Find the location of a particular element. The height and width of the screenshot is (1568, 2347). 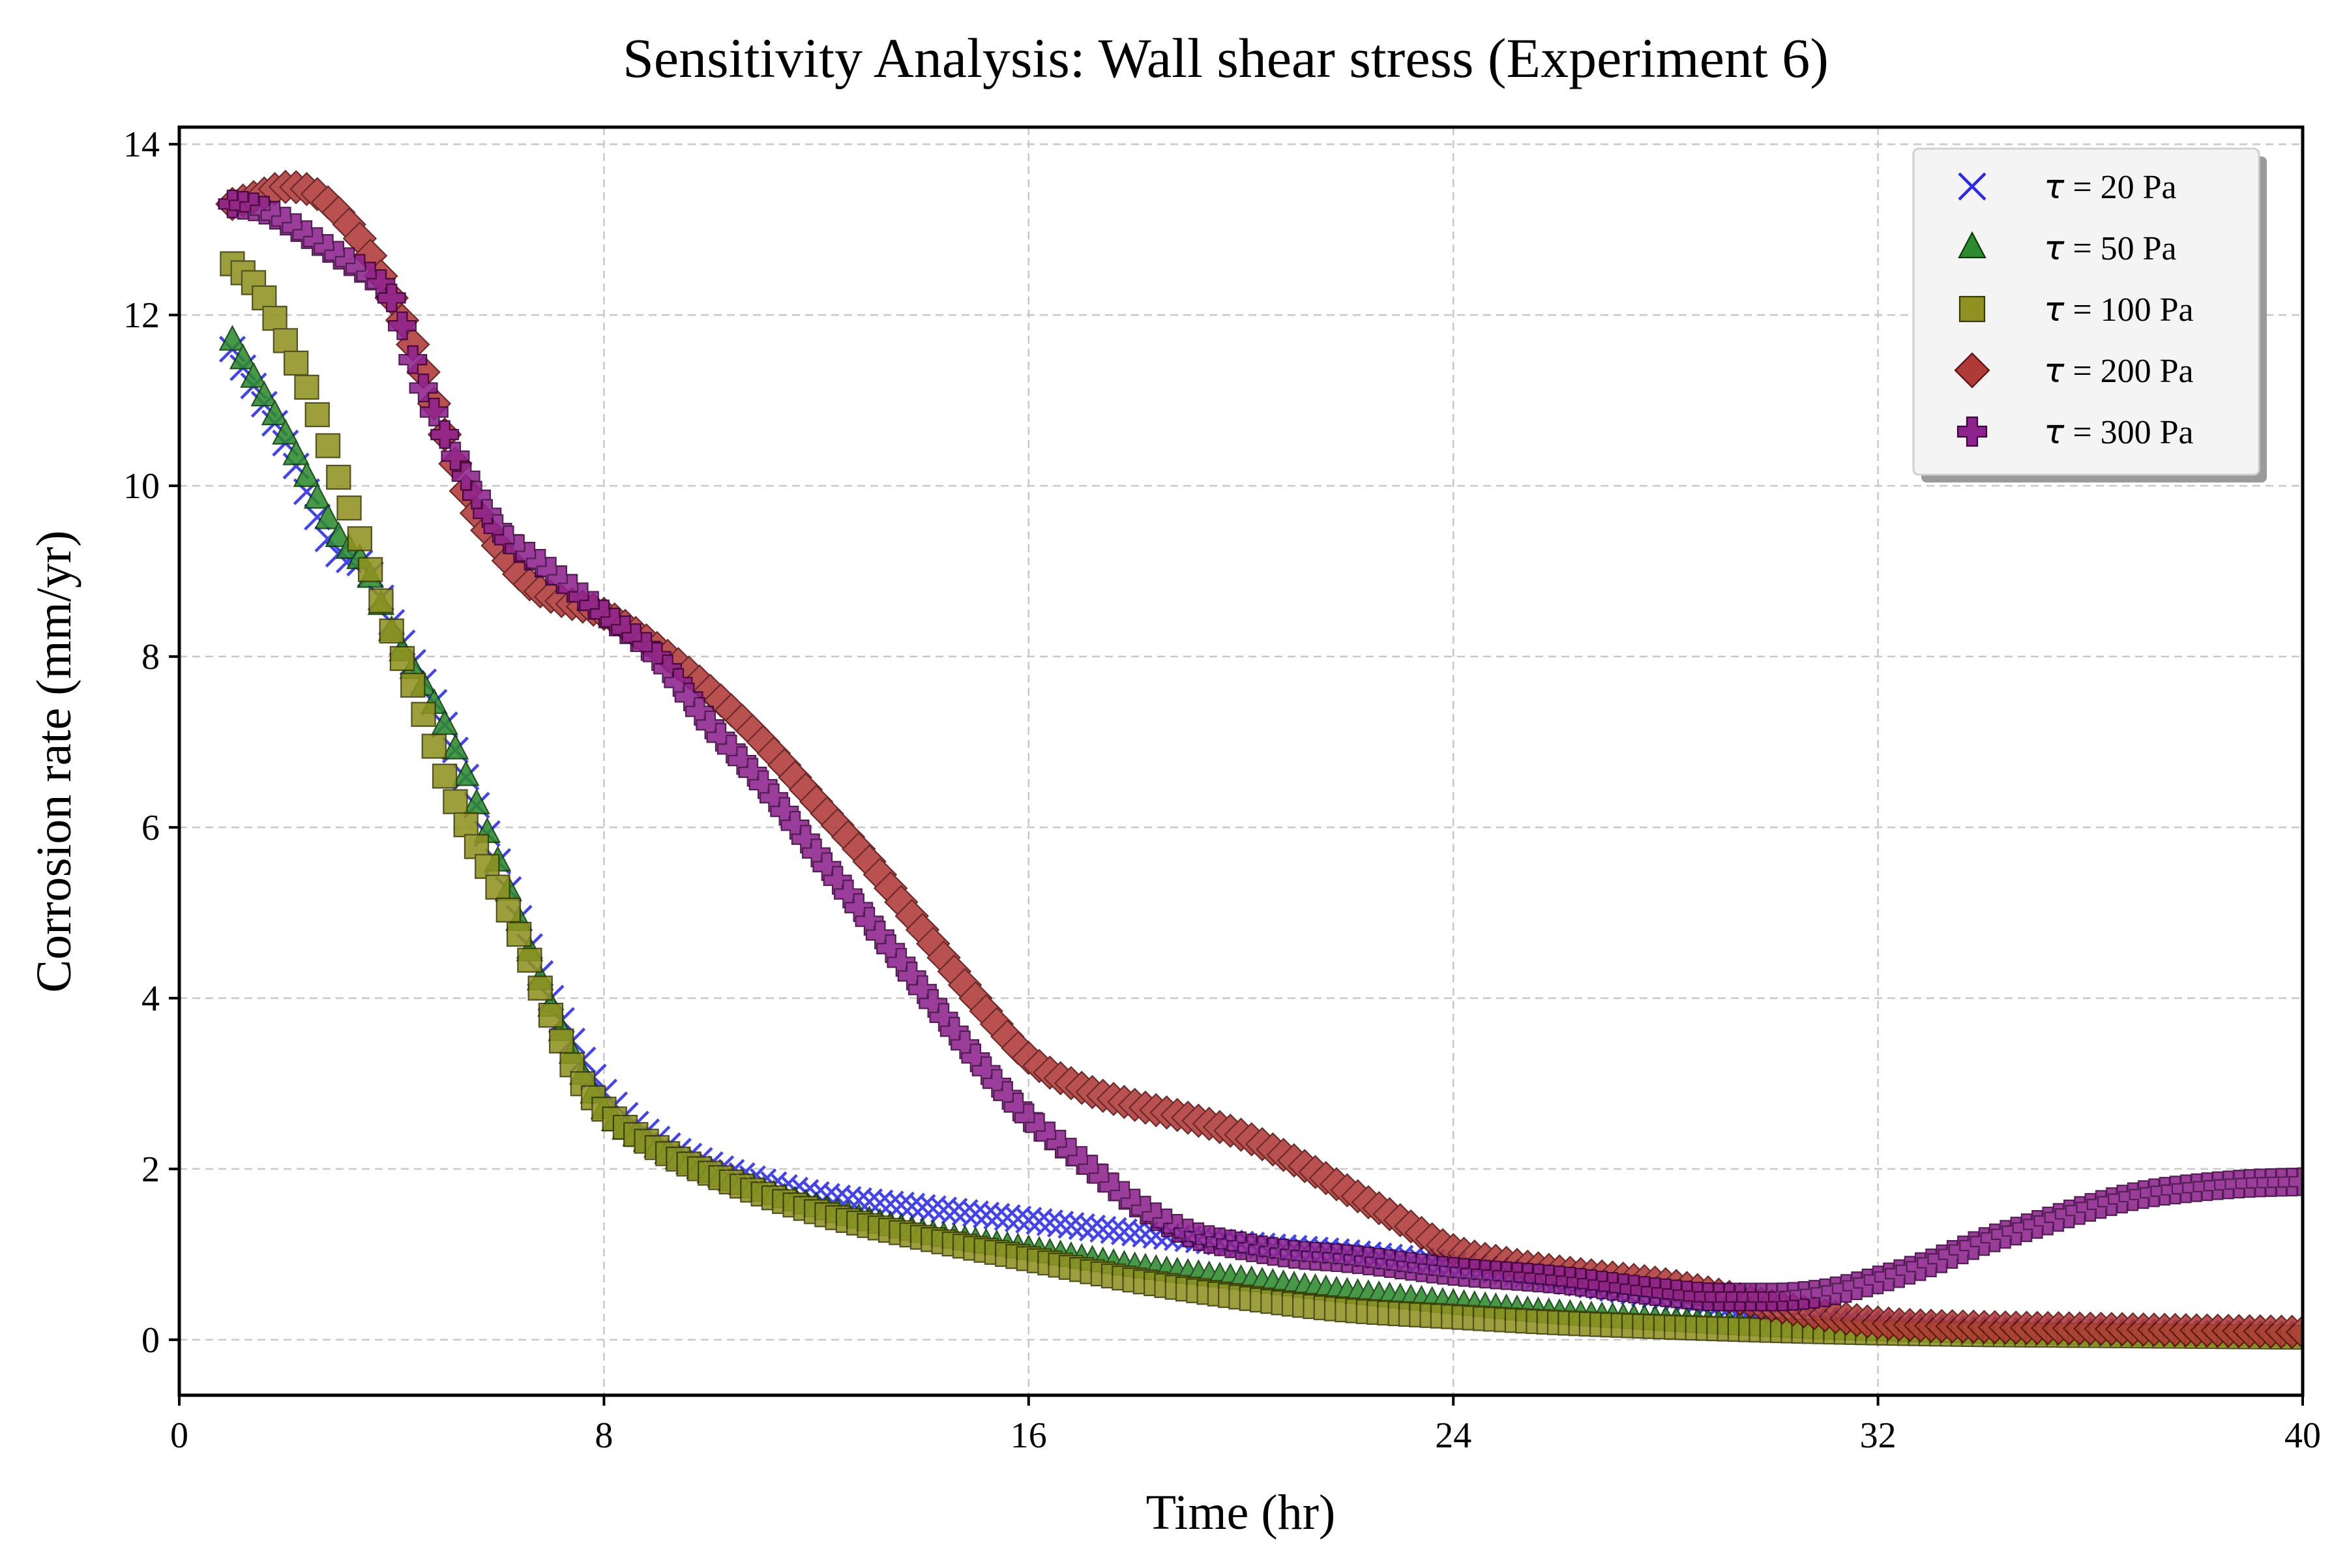

legend-label: τ = 300 Pa is located at coordinates (2119, 432).